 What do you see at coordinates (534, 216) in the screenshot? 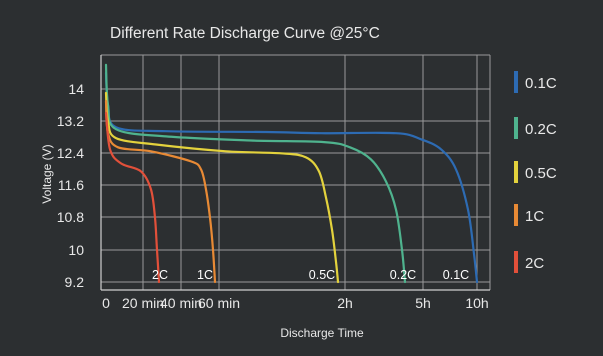
I see `legend-label-1c: 1C` at bounding box center [534, 216].